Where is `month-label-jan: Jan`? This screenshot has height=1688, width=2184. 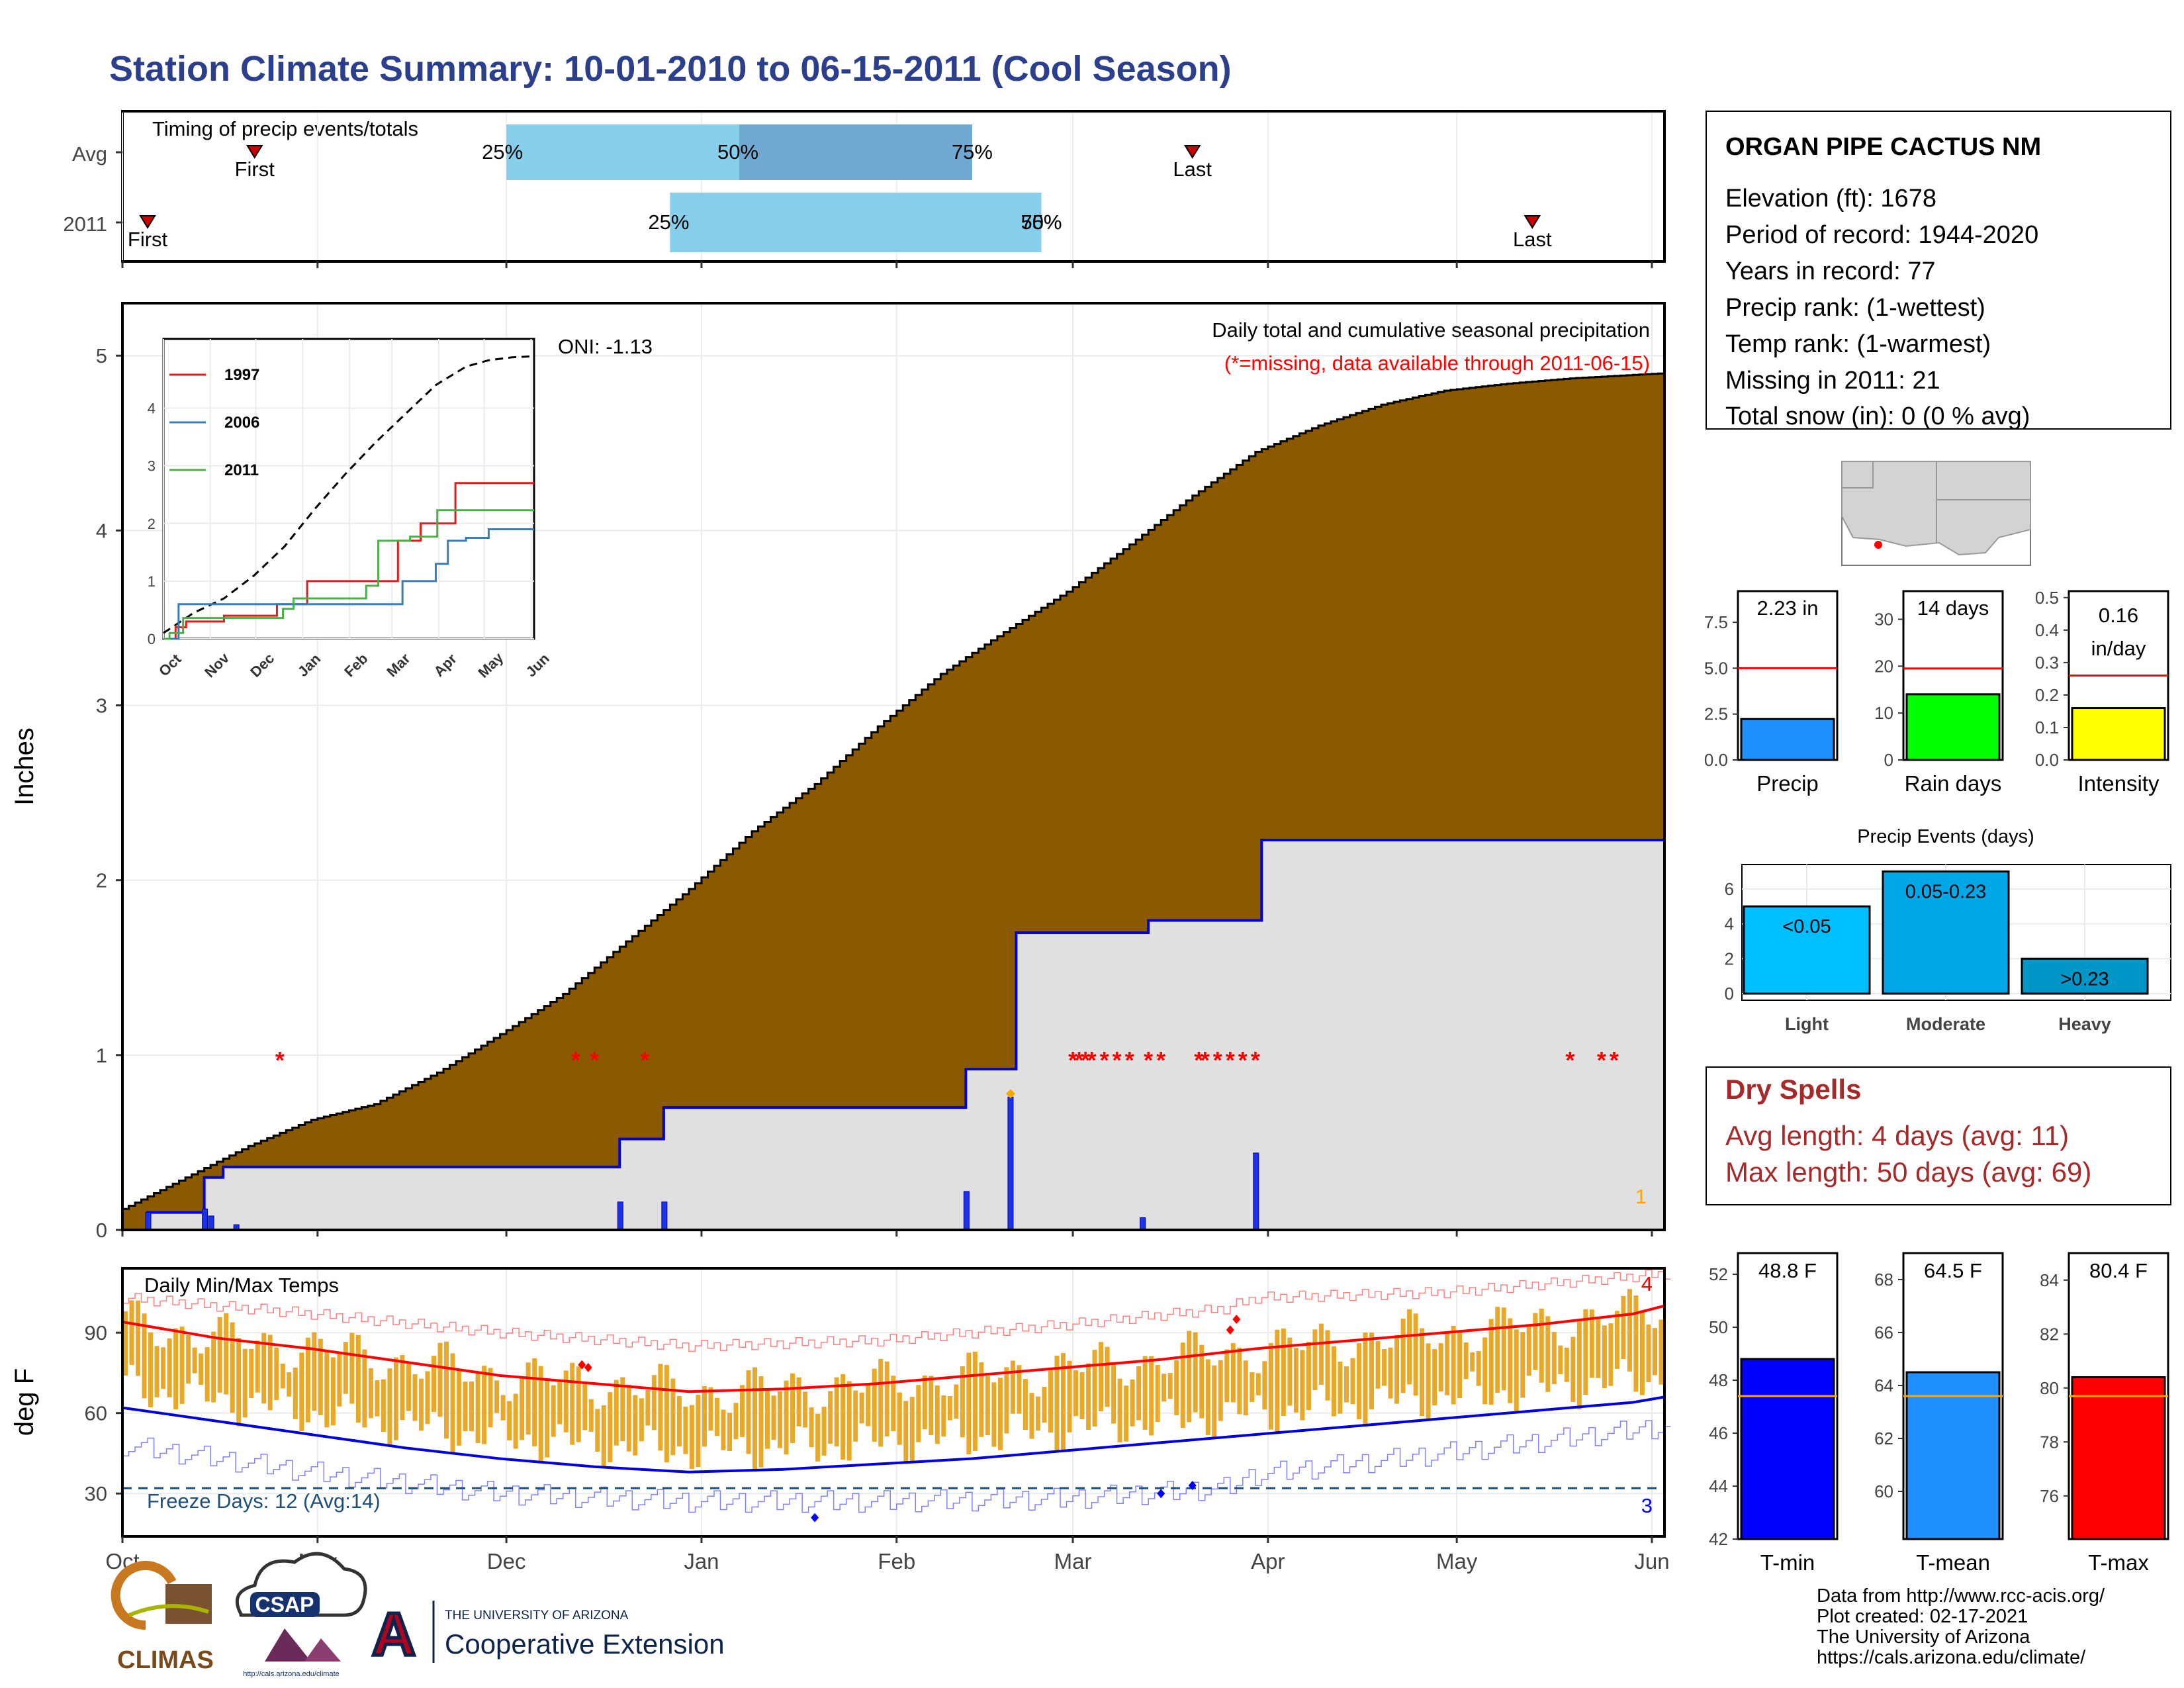
month-label-jan: Jan is located at coordinates (701, 1561).